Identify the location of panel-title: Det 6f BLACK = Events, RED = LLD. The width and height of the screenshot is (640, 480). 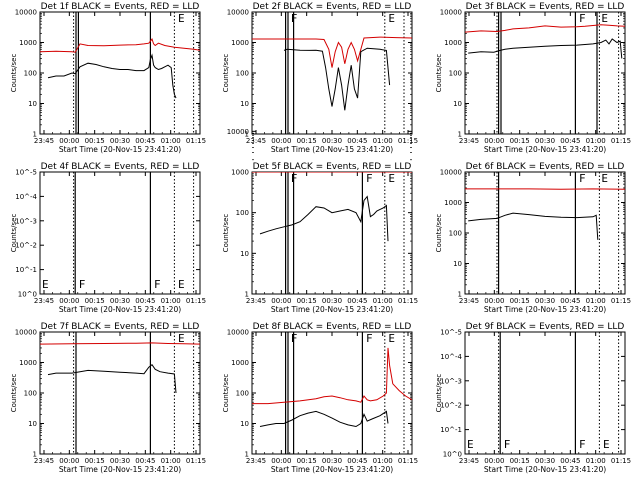
(545, 167).